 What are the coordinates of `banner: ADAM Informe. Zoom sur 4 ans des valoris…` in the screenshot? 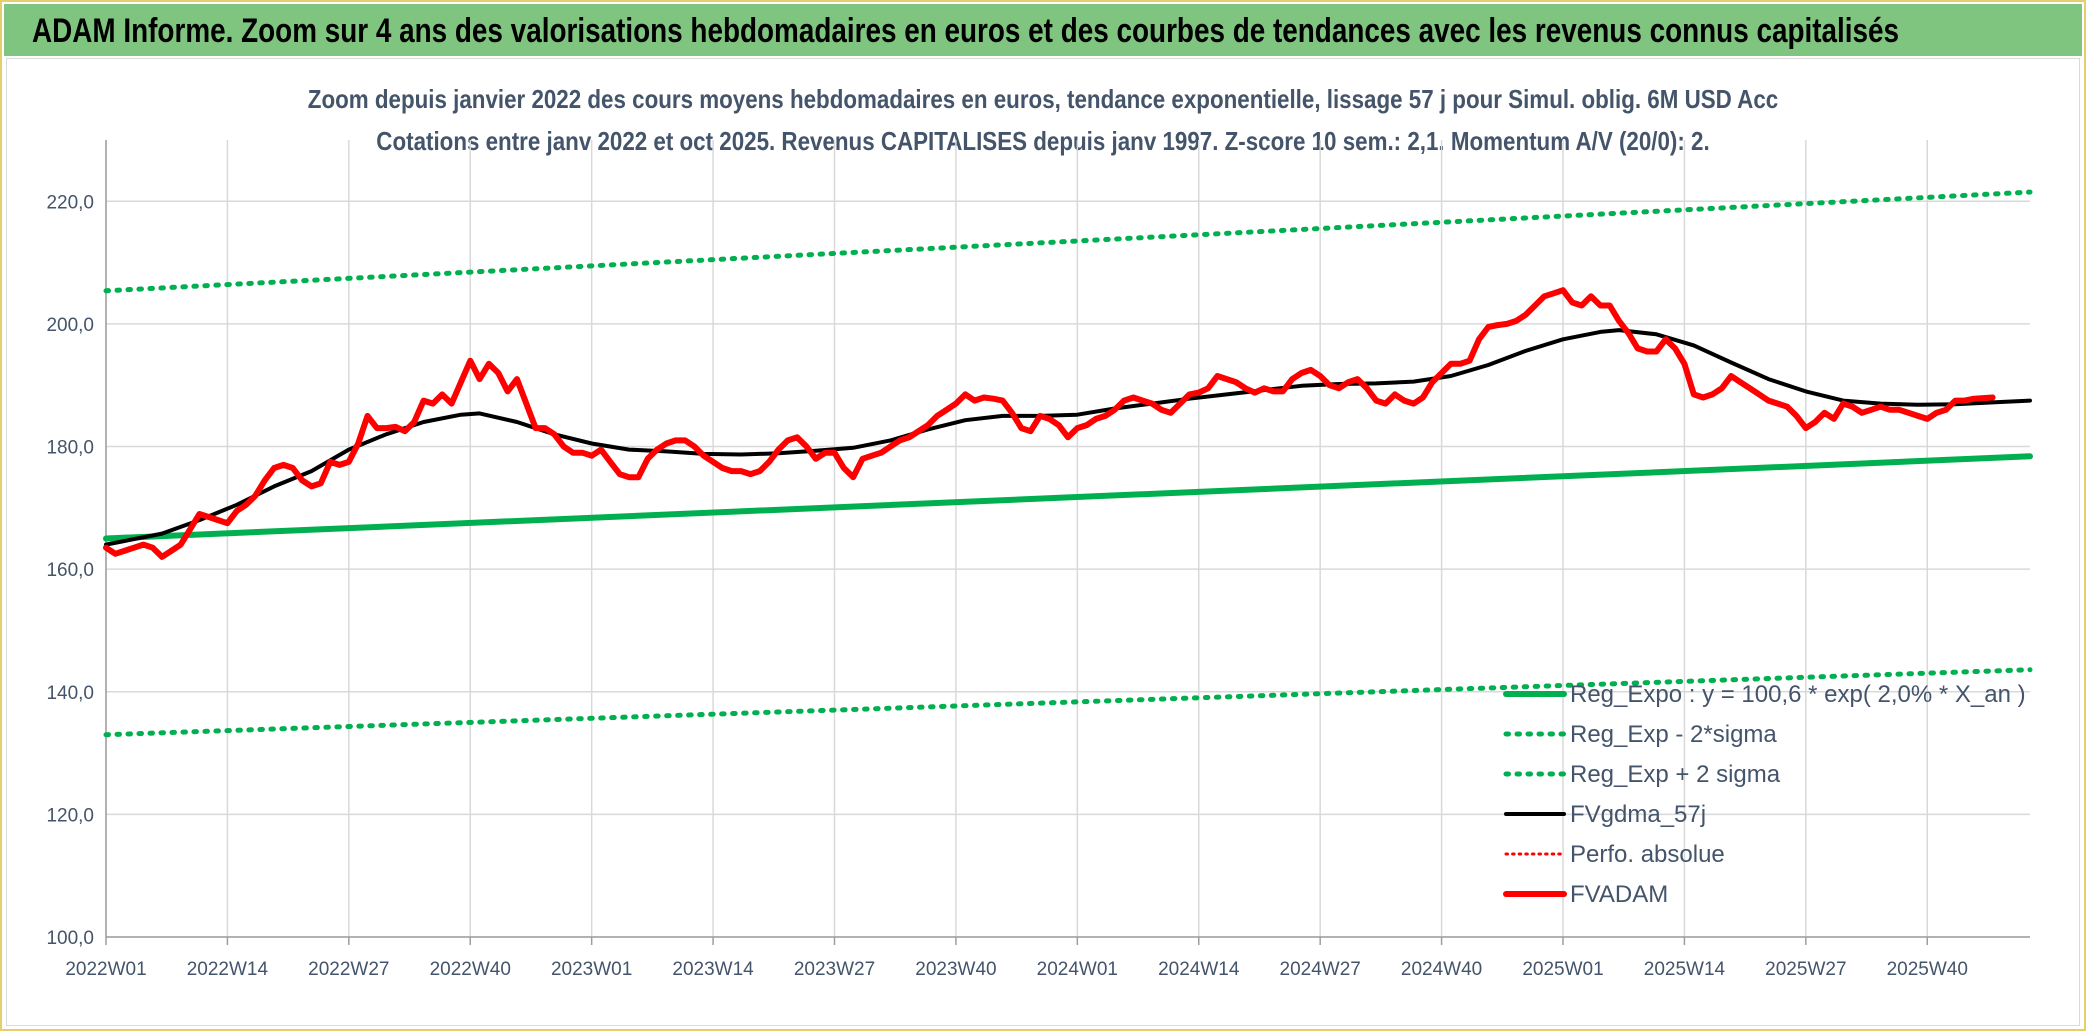 It's located at (1043, 30).